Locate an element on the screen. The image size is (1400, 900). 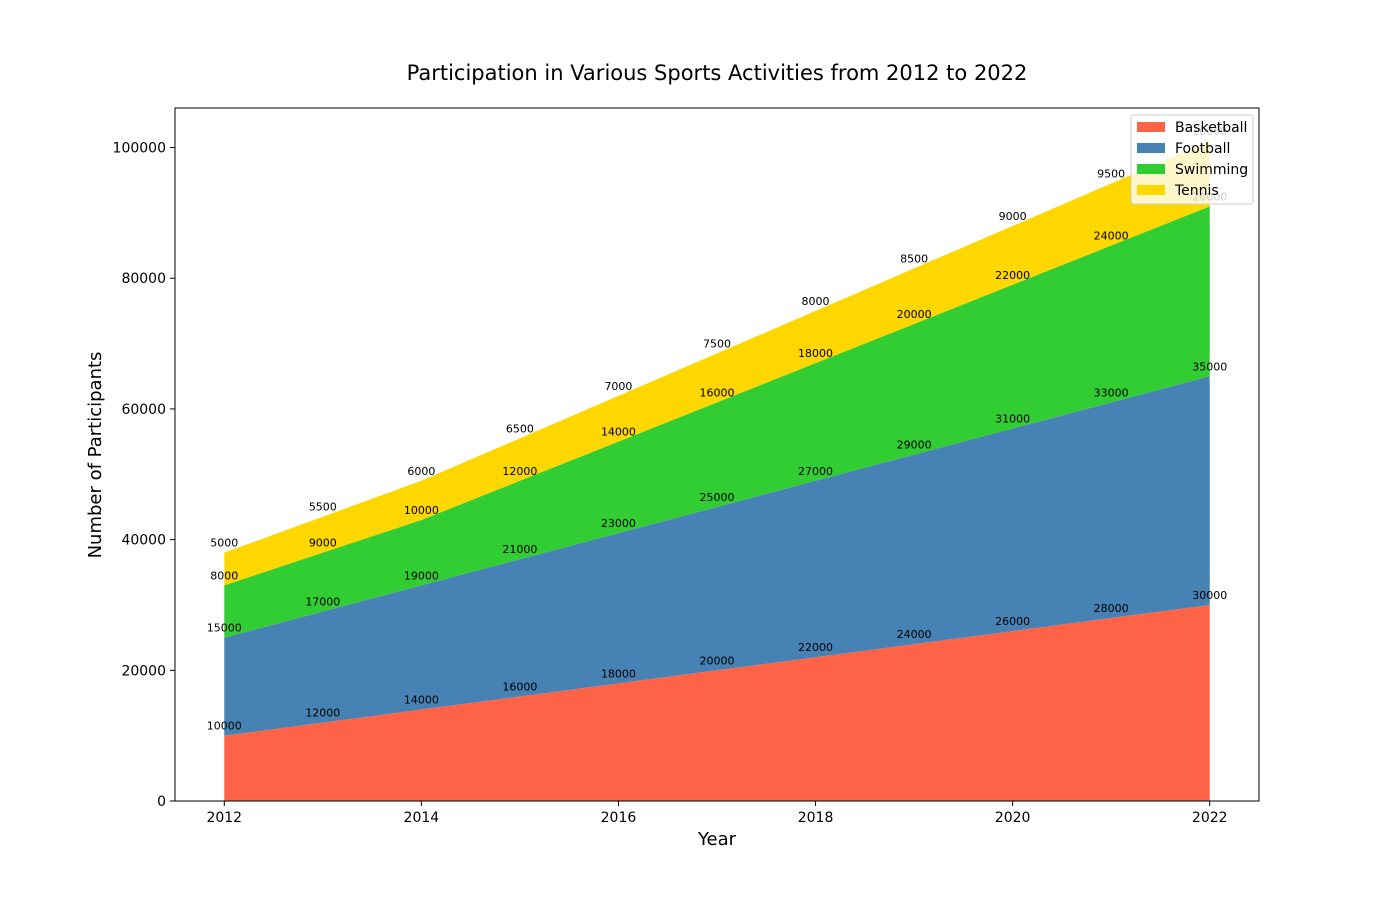
data-label-swimming: 8000 is located at coordinates (224, 575).